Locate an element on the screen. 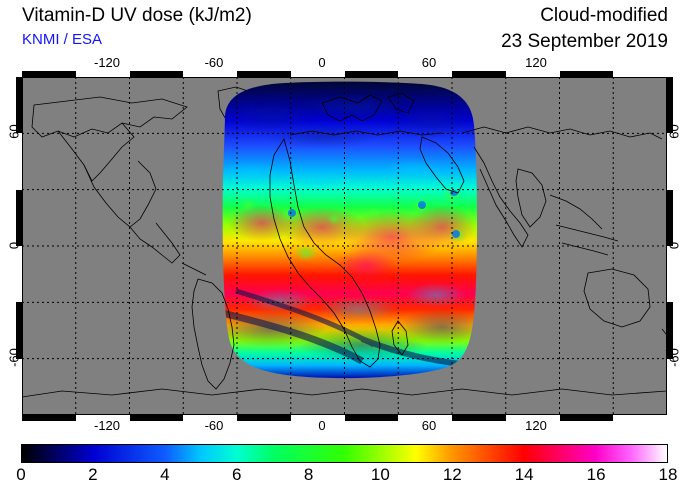 The height and width of the screenshot is (490, 688). lon-label-top-2: 0 is located at coordinates (322, 62).